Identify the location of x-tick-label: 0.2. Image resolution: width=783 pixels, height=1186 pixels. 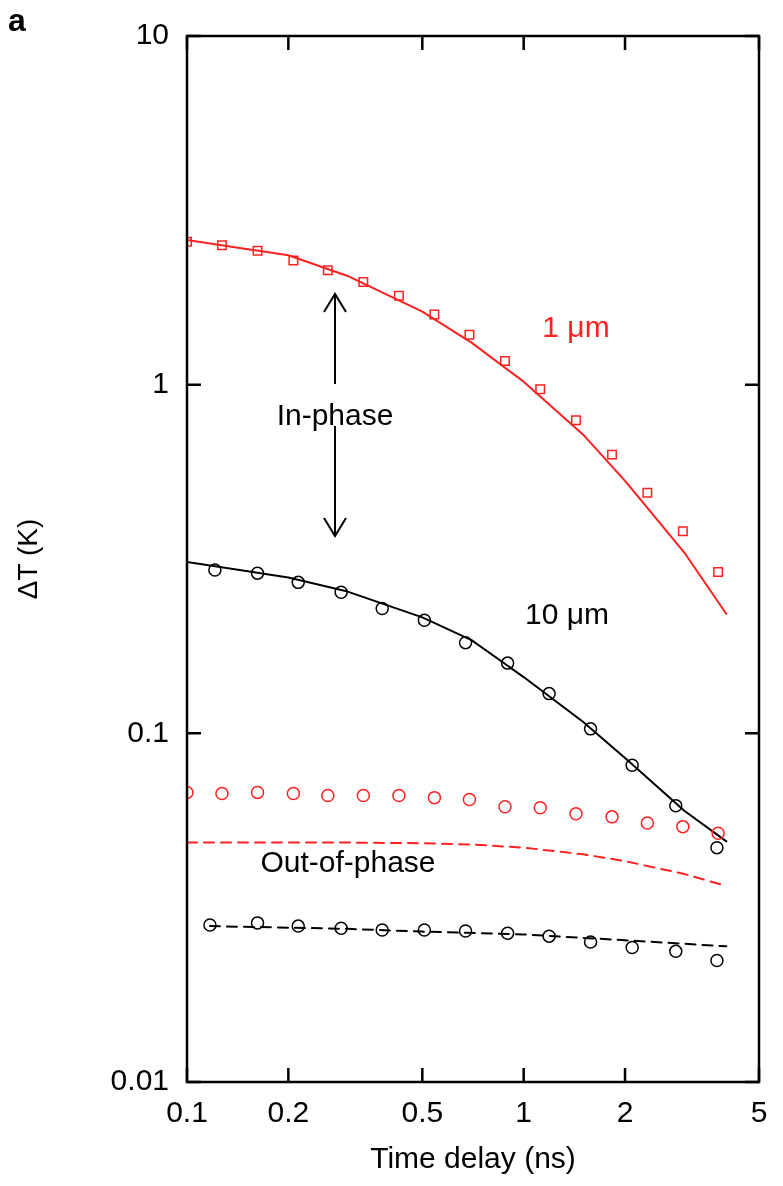
(288, 1112).